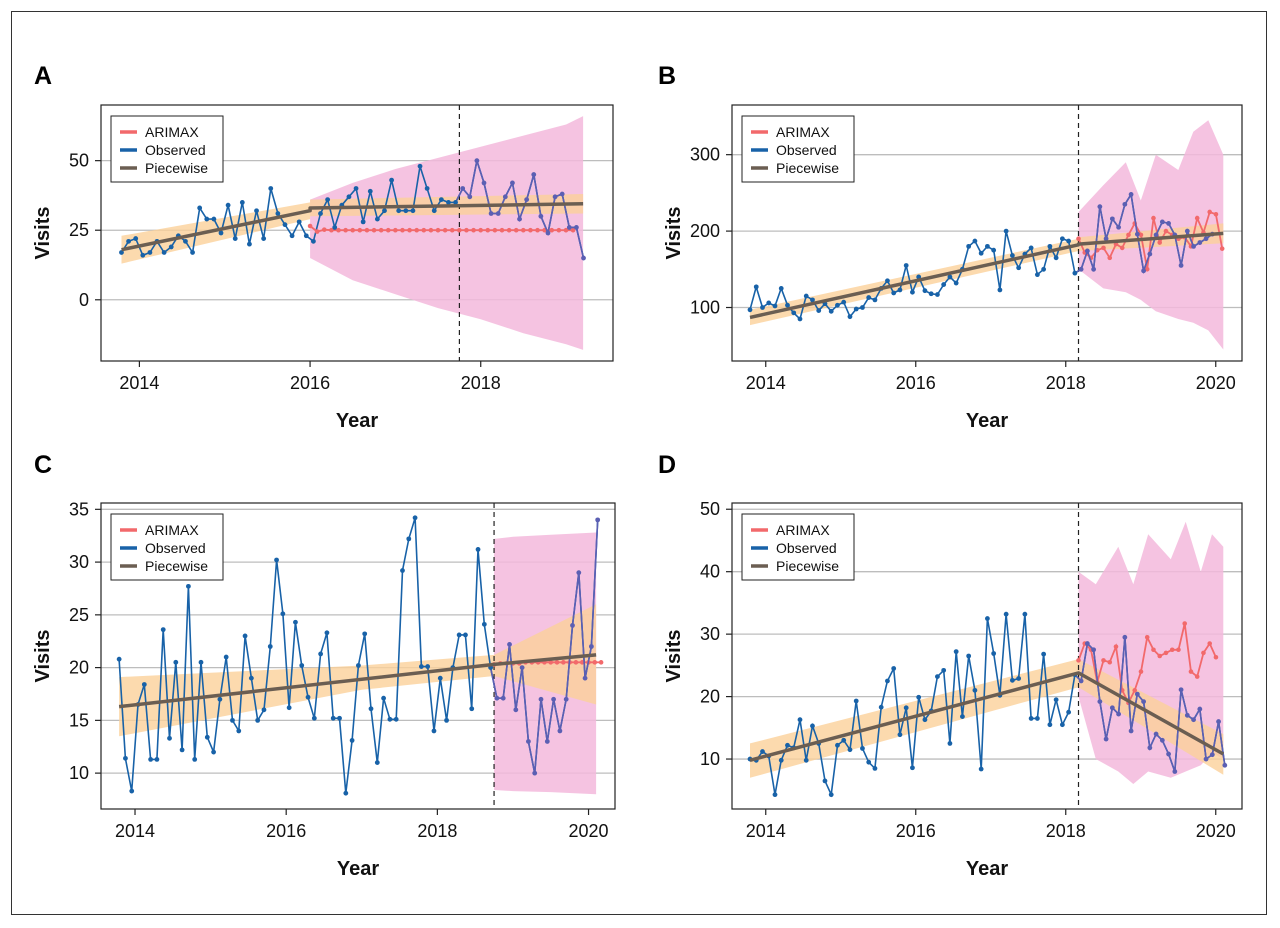 The width and height of the screenshot is (1280, 928). What do you see at coordinates (43, 76) in the screenshot?
I see `panel-letter: A` at bounding box center [43, 76].